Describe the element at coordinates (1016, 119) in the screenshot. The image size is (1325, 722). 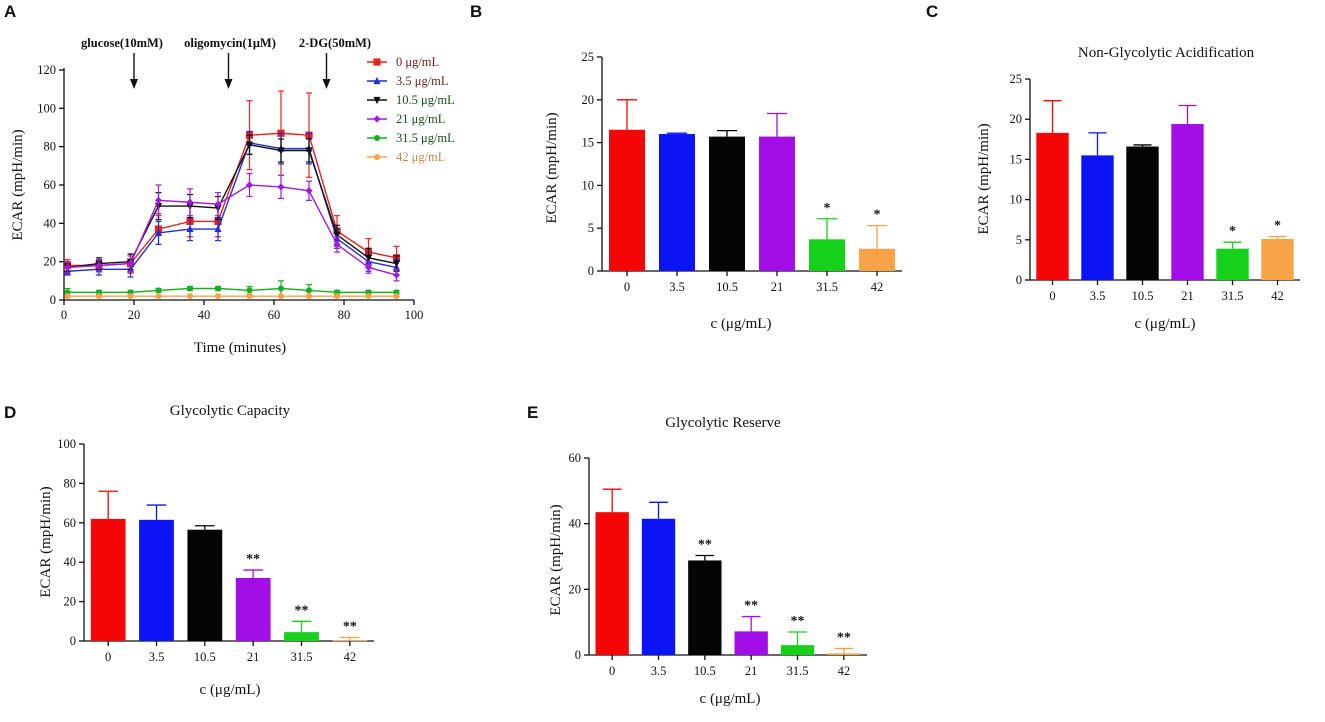
I see `panel-c-ytick-label: 20` at that location.